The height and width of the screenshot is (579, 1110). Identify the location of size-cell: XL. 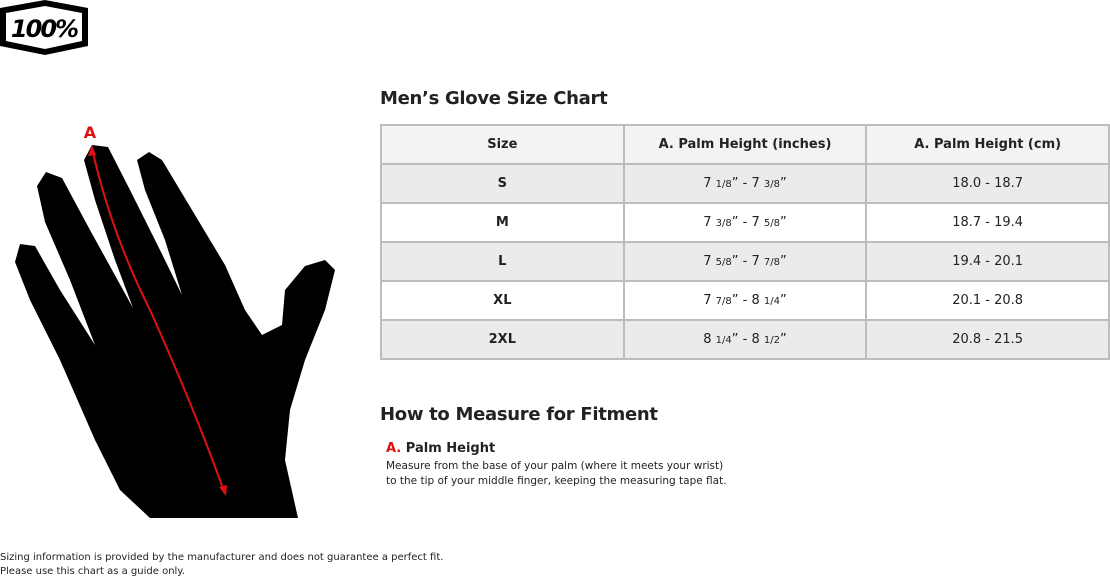
(502, 300).